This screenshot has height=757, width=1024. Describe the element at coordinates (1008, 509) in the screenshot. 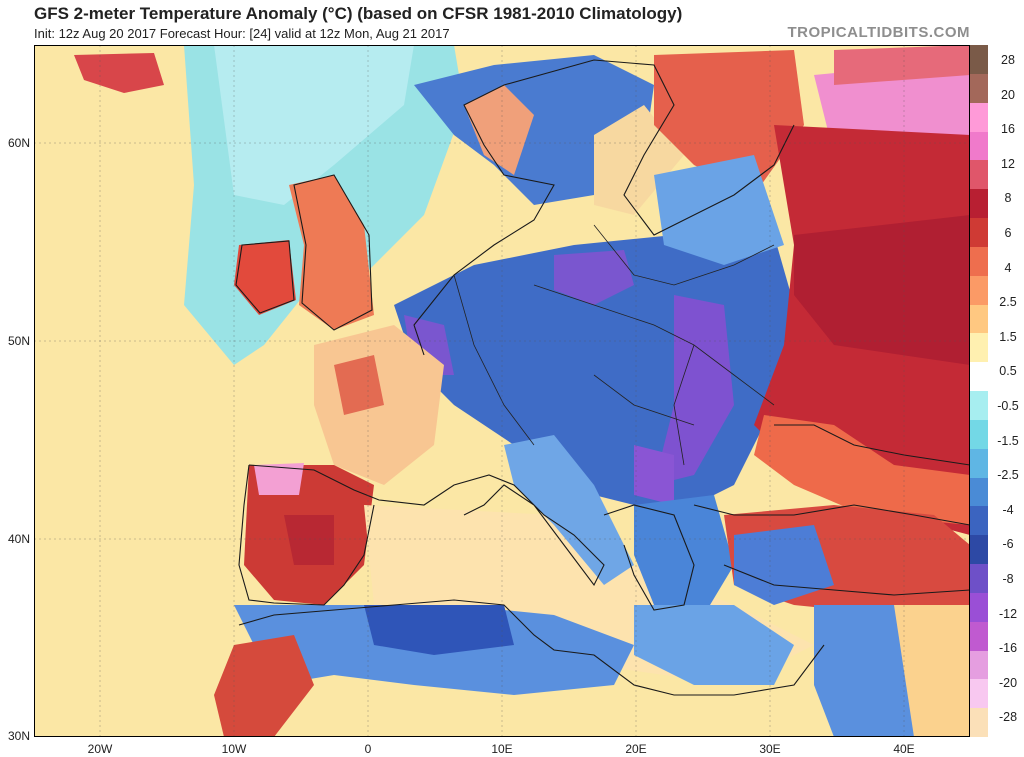

I see `colorbar-label: -4` at that location.